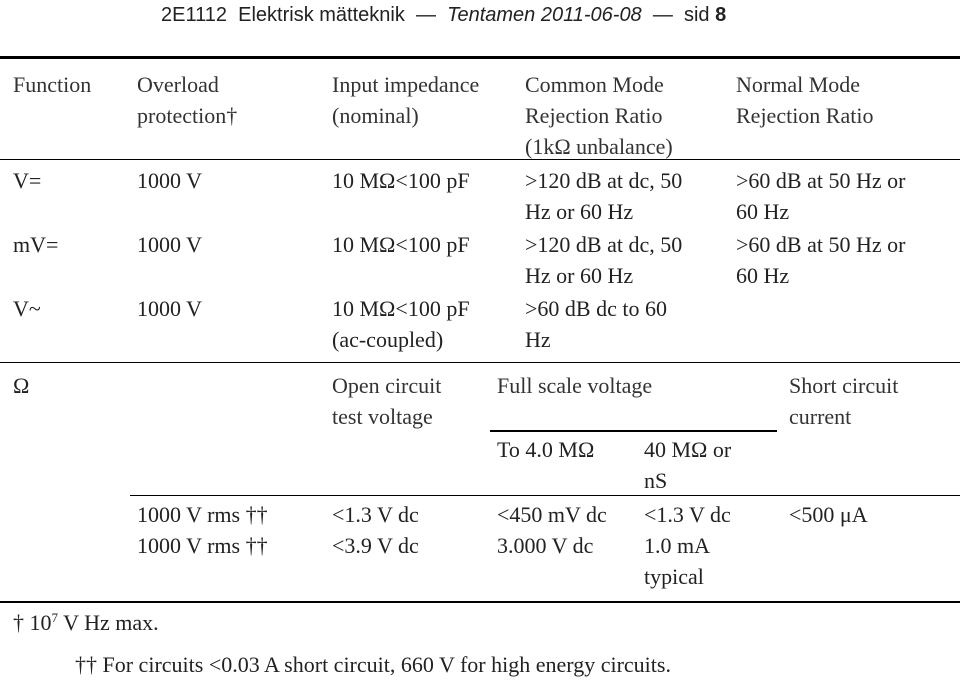  What do you see at coordinates (538, 339) in the screenshot?
I see `cell-cmrr: Hz` at bounding box center [538, 339].